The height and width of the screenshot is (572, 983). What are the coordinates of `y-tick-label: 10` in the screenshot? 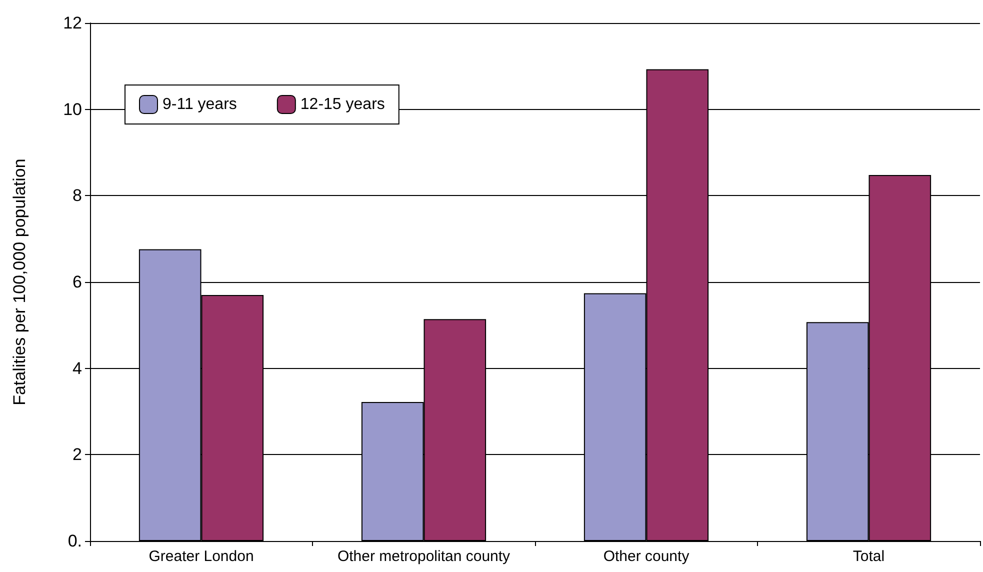 It's located at (72, 109).